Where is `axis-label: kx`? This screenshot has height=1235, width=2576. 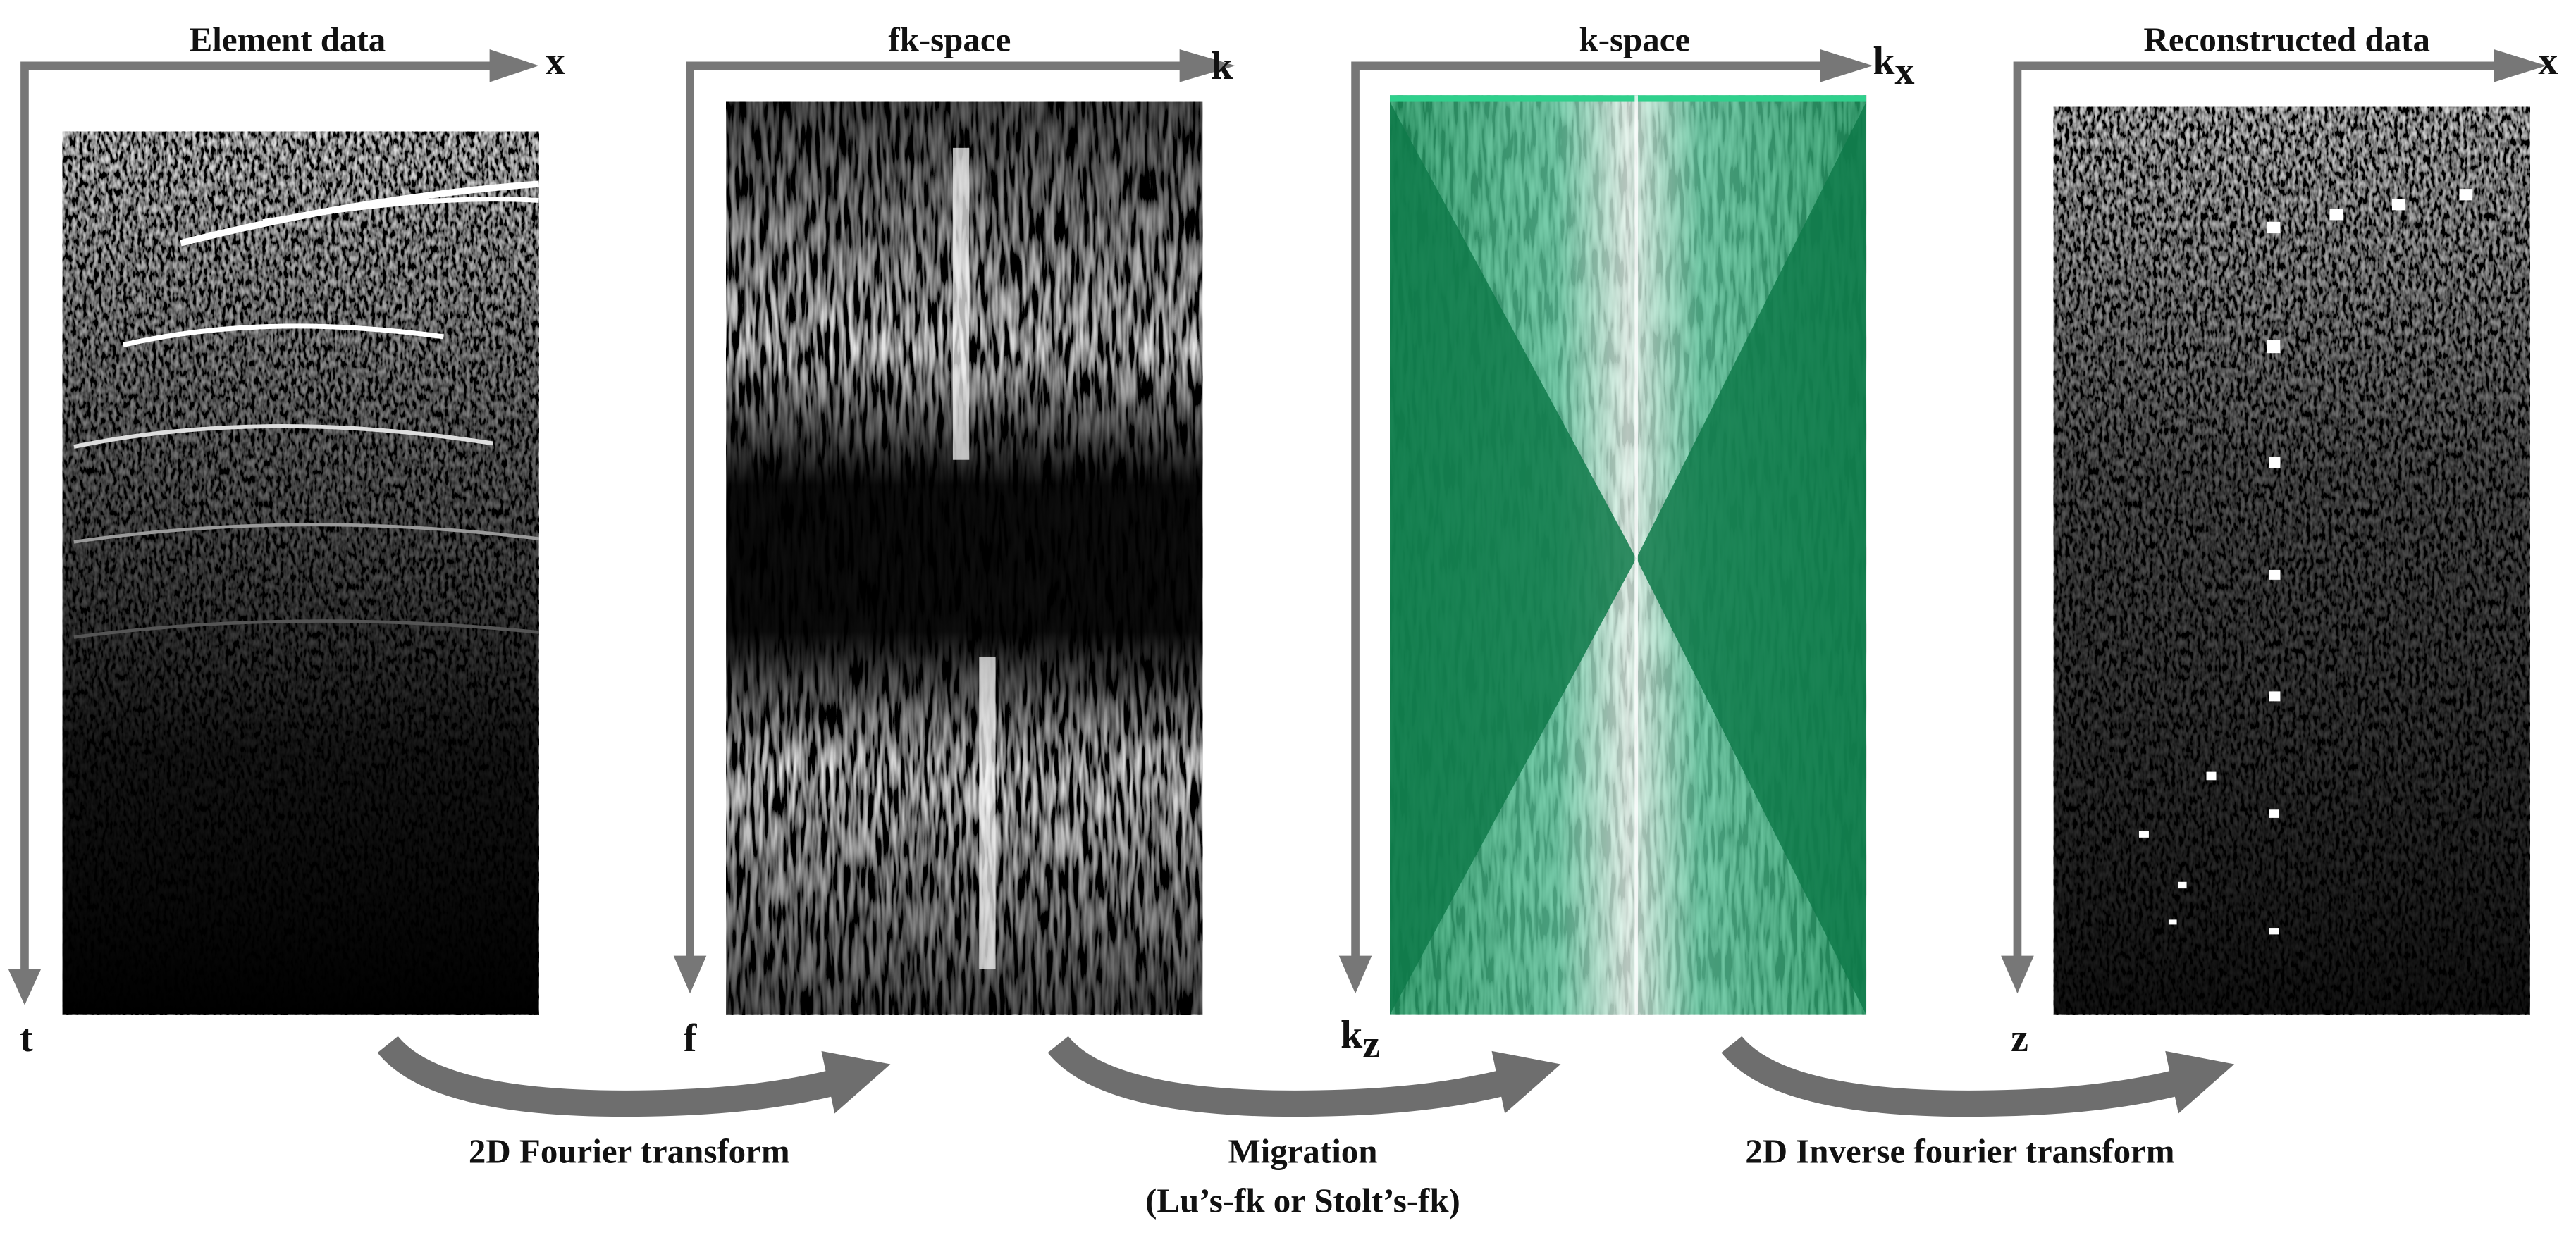
axis-label: kx is located at coordinates (1893, 66).